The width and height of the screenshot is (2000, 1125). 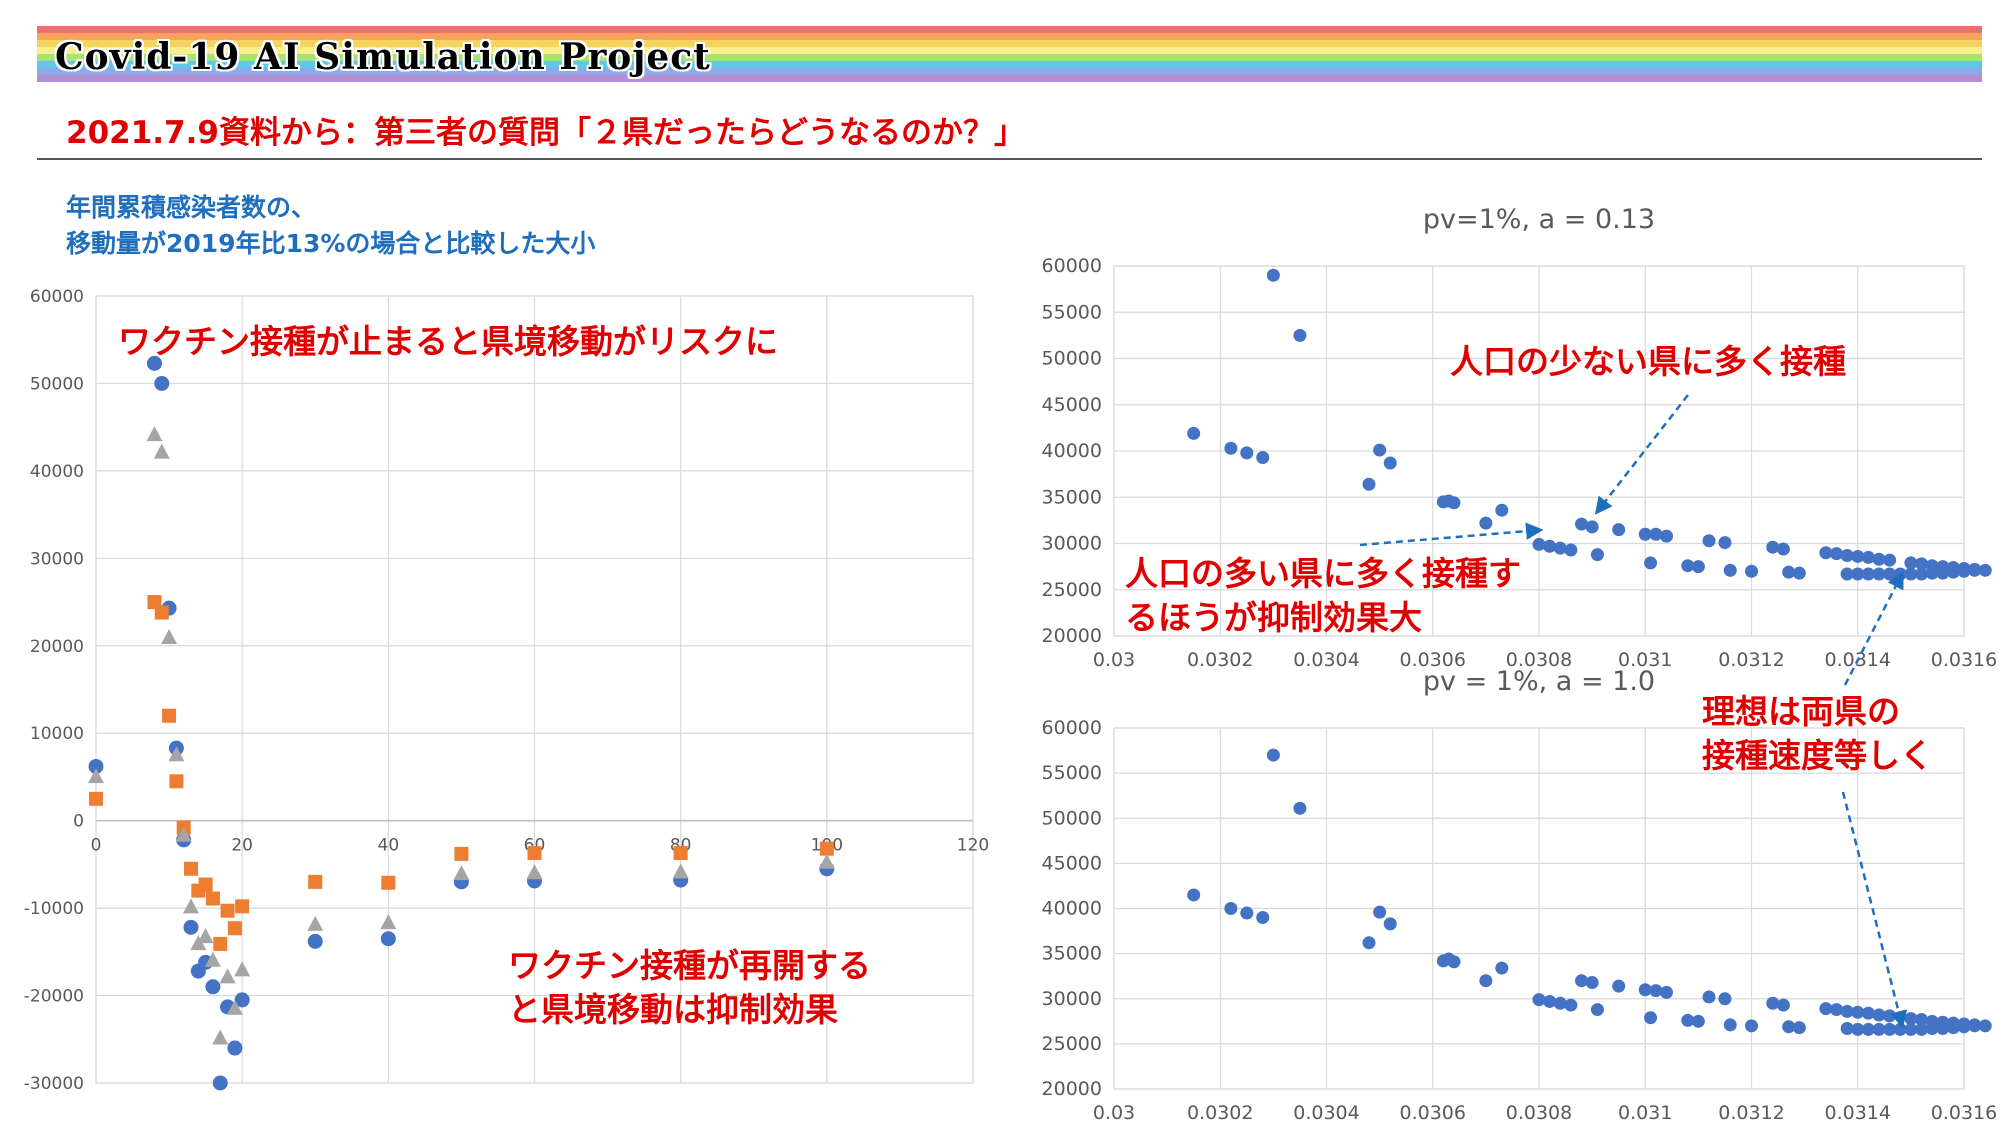 What do you see at coordinates (1009, 159) in the screenshot?
I see `divider` at bounding box center [1009, 159].